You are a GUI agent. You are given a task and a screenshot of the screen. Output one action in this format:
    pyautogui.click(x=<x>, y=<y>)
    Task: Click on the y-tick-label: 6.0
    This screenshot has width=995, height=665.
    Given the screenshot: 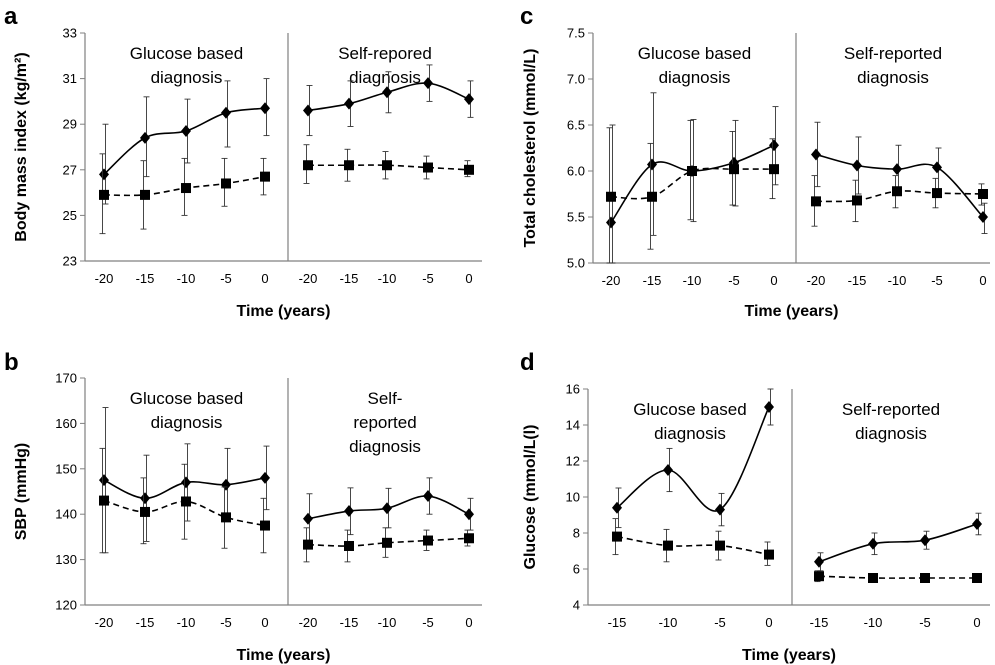 What is the action you would take?
    pyautogui.click(x=576, y=171)
    